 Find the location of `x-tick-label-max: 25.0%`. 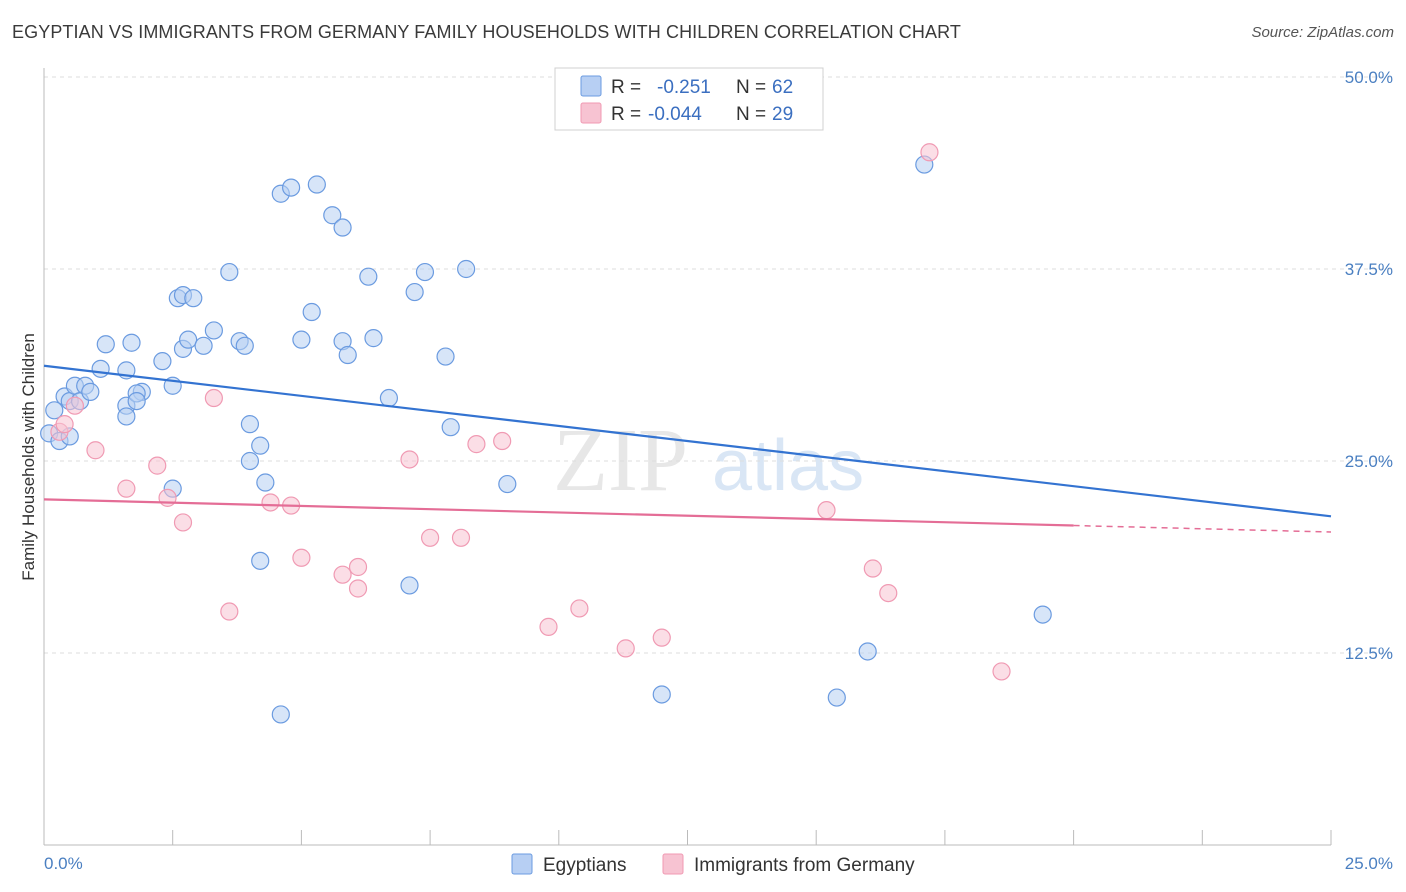

x-tick-label-max: 25.0% is located at coordinates (1369, 863).